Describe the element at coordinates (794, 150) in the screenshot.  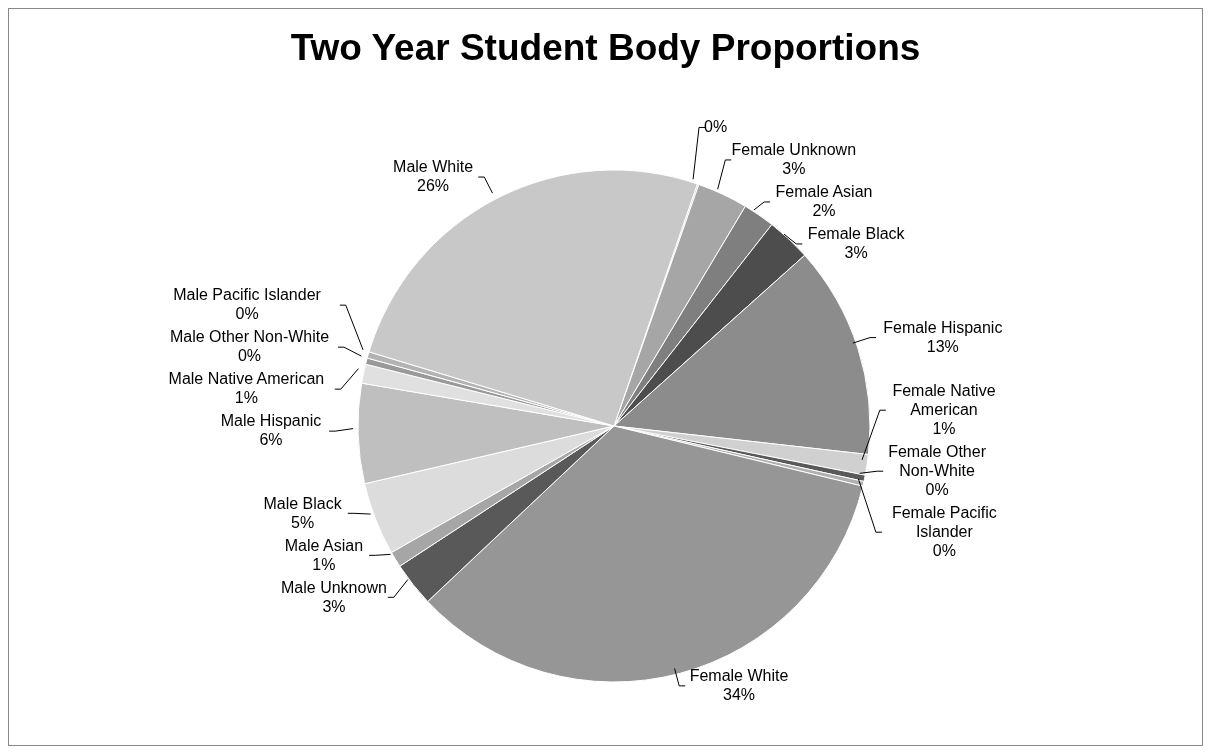
I see `slice-label: Female Unknown` at that location.